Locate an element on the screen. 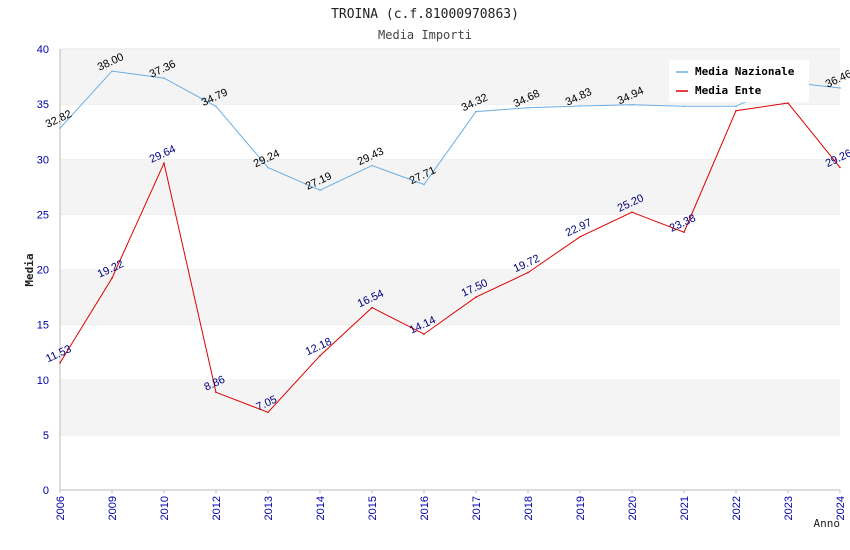  legend-box is located at coordinates (739, 81).